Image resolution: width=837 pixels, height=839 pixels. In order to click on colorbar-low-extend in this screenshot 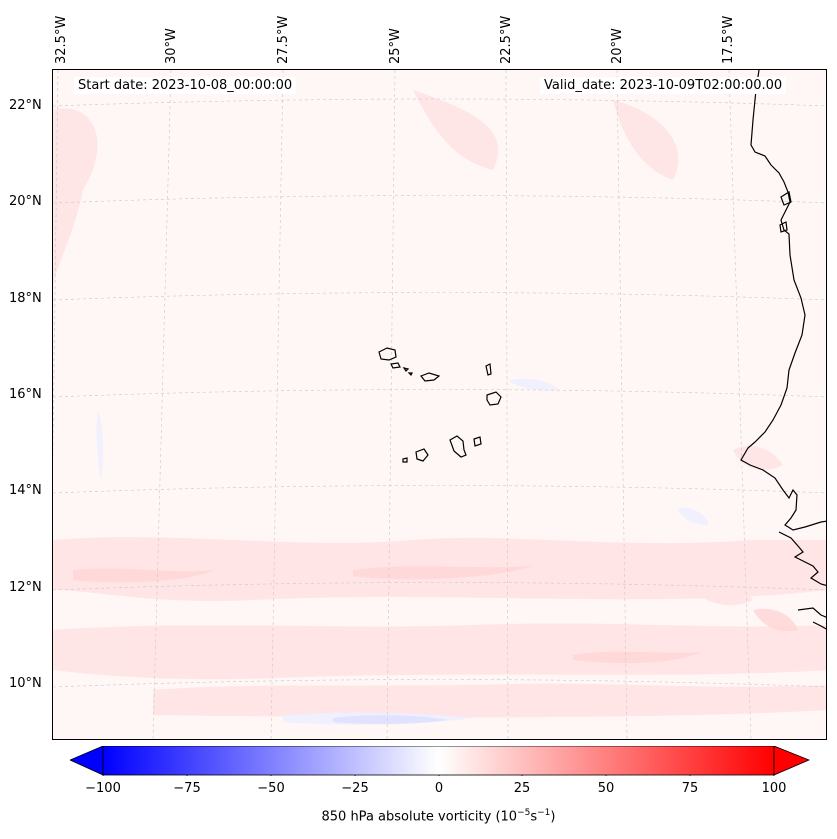, I will do `click(87, 761)`.